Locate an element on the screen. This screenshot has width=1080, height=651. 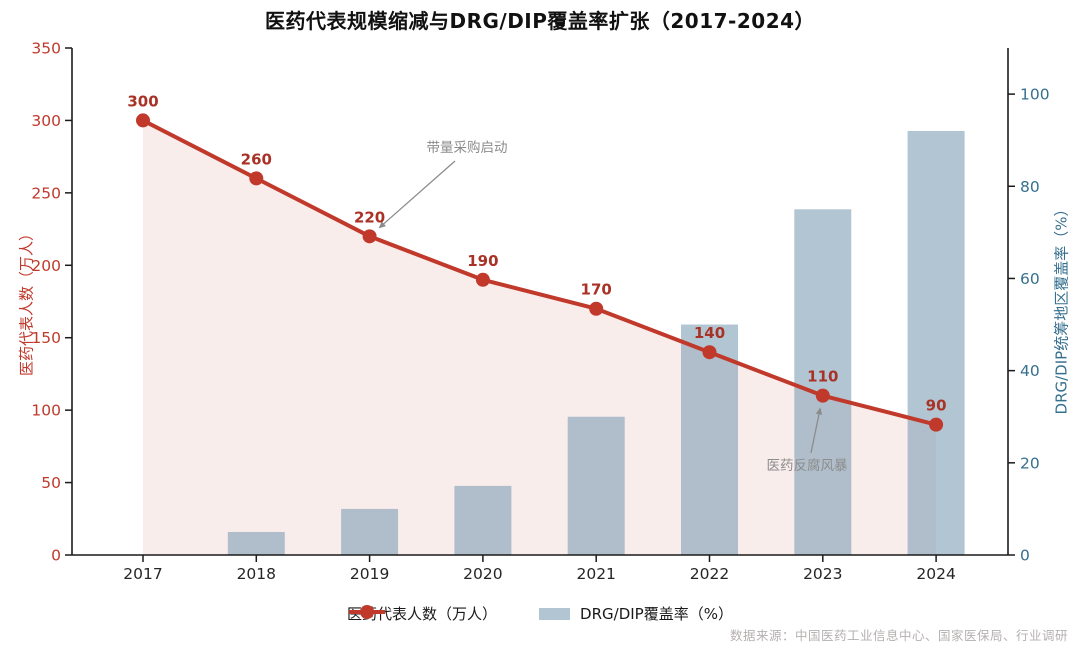
x-tick-label-2018: 2018 is located at coordinates (256, 574).